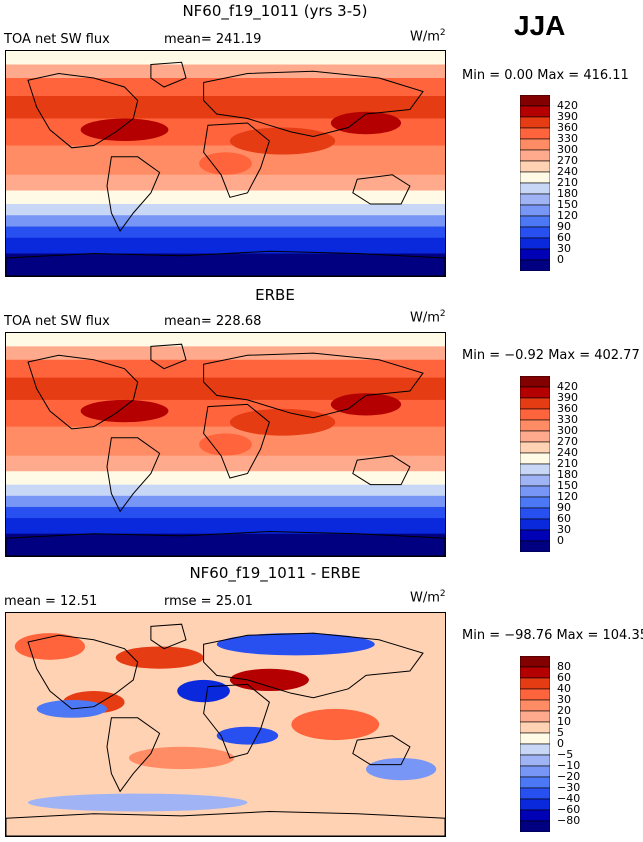 This screenshot has height=842, width=643. I want to click on panel1-unit-label: W/m2, so click(428, 36).